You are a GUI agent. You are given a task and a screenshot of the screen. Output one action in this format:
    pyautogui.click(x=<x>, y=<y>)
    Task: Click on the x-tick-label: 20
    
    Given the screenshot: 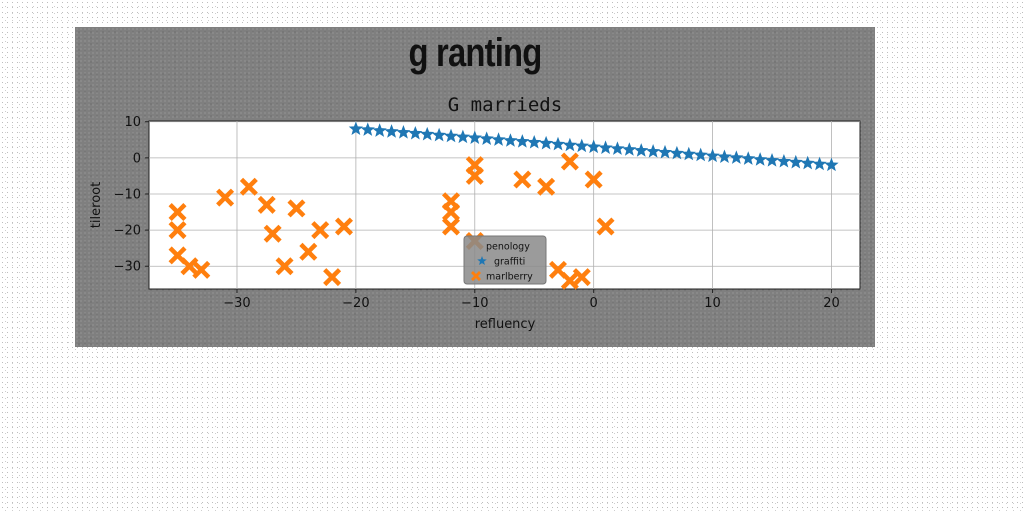 What is the action you would take?
    pyautogui.click(x=831, y=303)
    